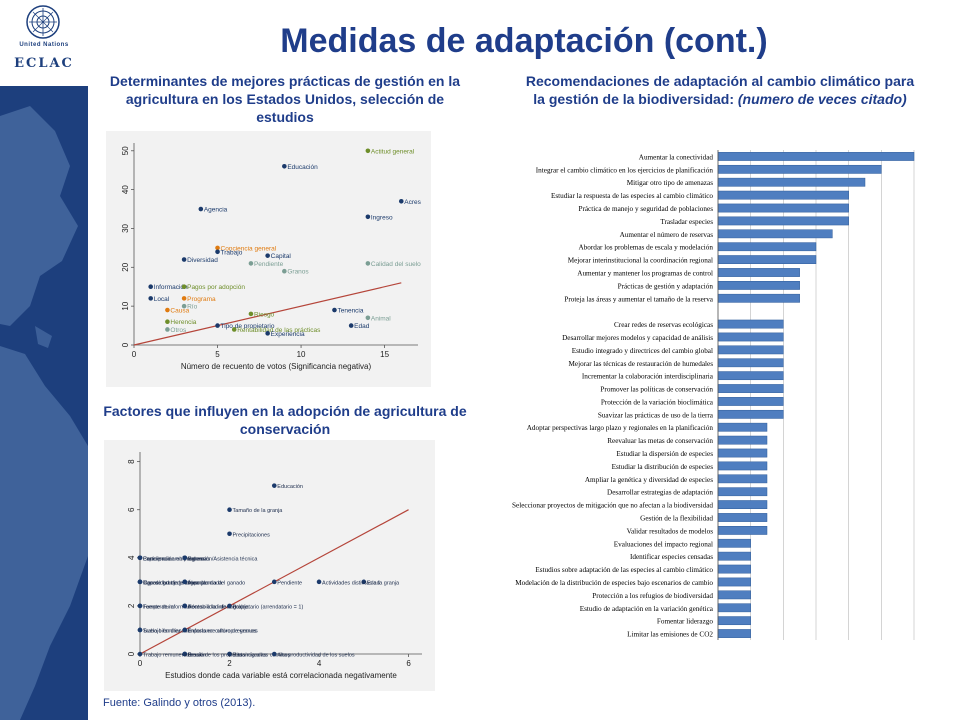 The height and width of the screenshot is (720, 960). Describe the element at coordinates (302, 167) in the screenshot. I see `data-point-label: Educación` at that location.